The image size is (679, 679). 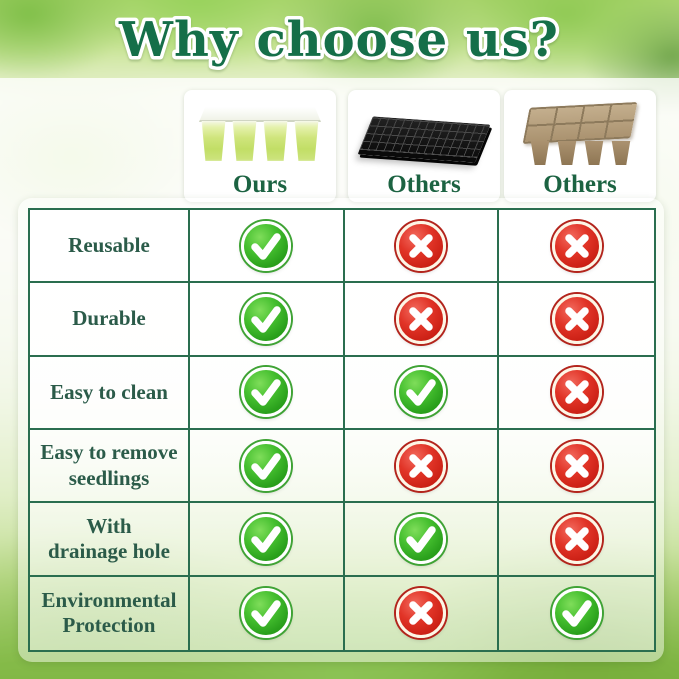 I want to click on peat-pot-tray-icon, so click(x=580, y=134).